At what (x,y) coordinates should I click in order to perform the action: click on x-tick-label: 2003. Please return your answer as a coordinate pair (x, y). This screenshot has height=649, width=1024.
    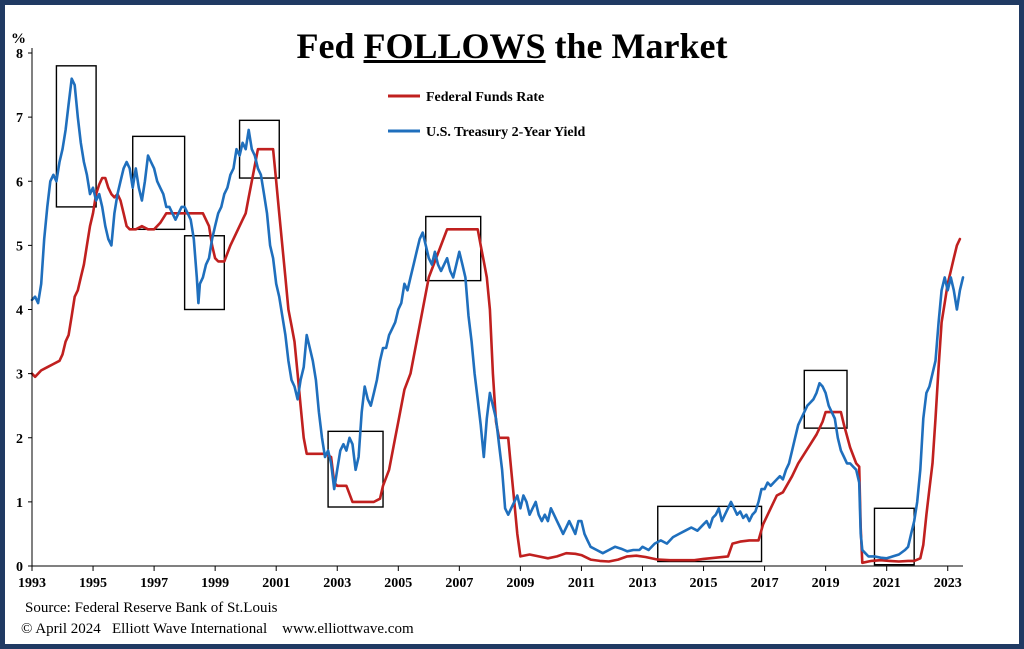
    Looking at the image, I should click on (337, 583).